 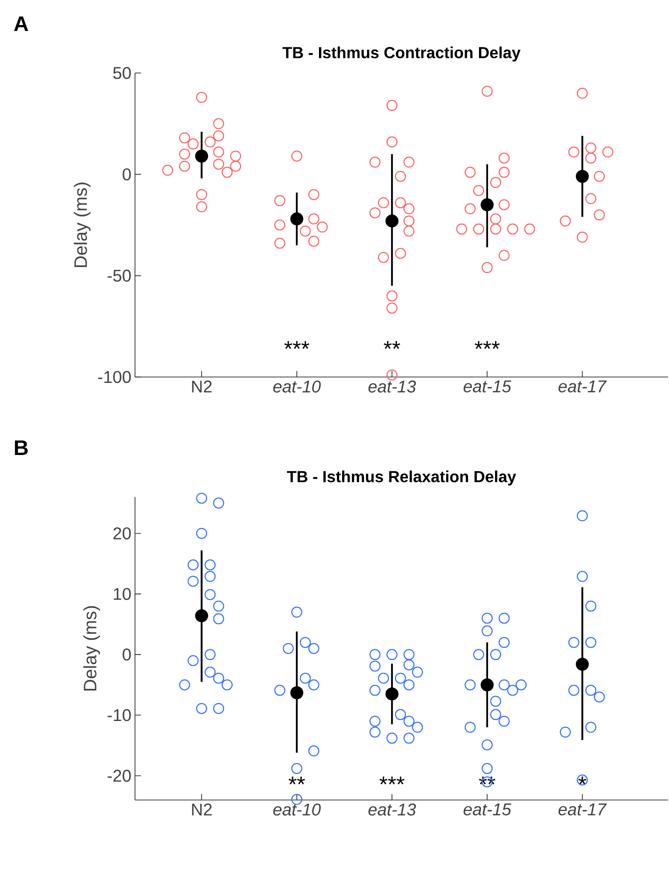 What do you see at coordinates (582, 780) in the screenshot?
I see `annotation: *` at bounding box center [582, 780].